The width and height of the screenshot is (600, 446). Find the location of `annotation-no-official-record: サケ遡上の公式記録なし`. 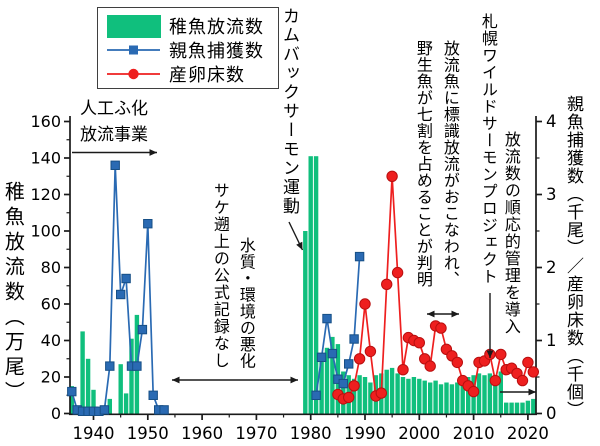

annotation-no-official-record: サケ遡上の公式記録なし is located at coordinates (220, 275).